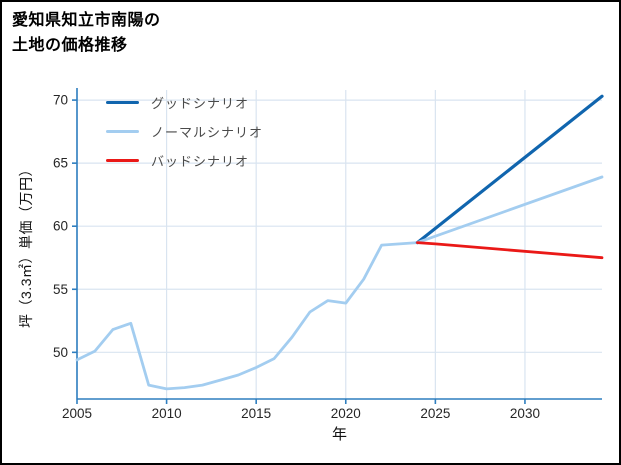  Describe the element at coordinates (200, 103) in the screenshot. I see `legend-label-good-scenario: グッドシナリオ` at that location.